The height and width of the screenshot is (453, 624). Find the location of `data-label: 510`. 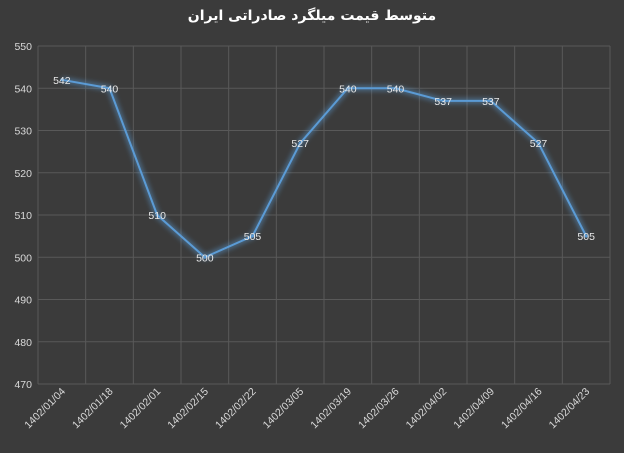

data-label: 510 is located at coordinates (157, 216).